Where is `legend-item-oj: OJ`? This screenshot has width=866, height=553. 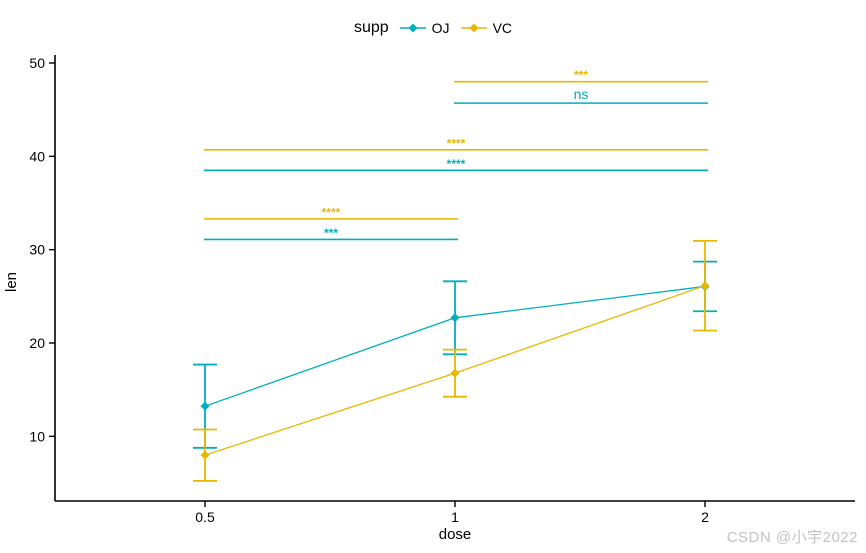 legend-item-oj: OJ is located at coordinates (424, 28).